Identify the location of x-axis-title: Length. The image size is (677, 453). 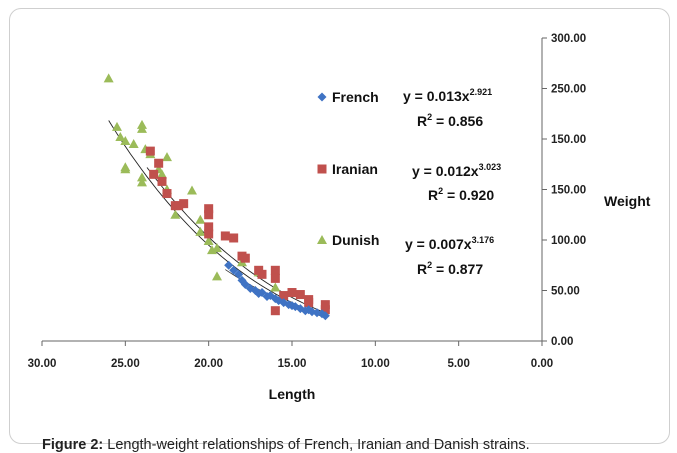
(292, 394).